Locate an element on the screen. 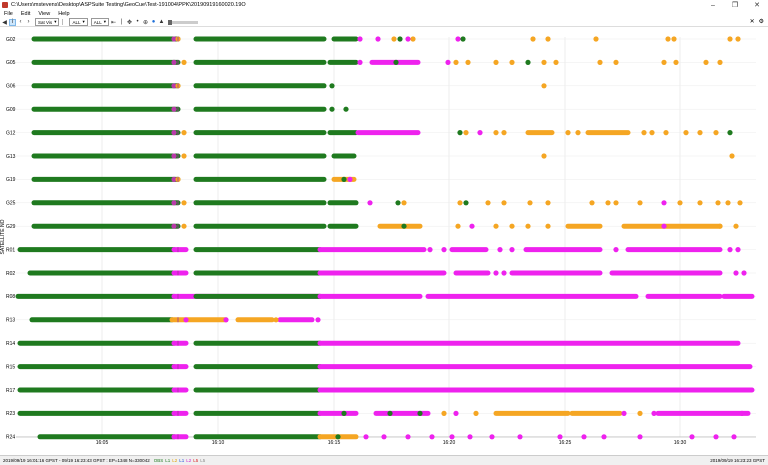  app-icon is located at coordinates (5, 5).